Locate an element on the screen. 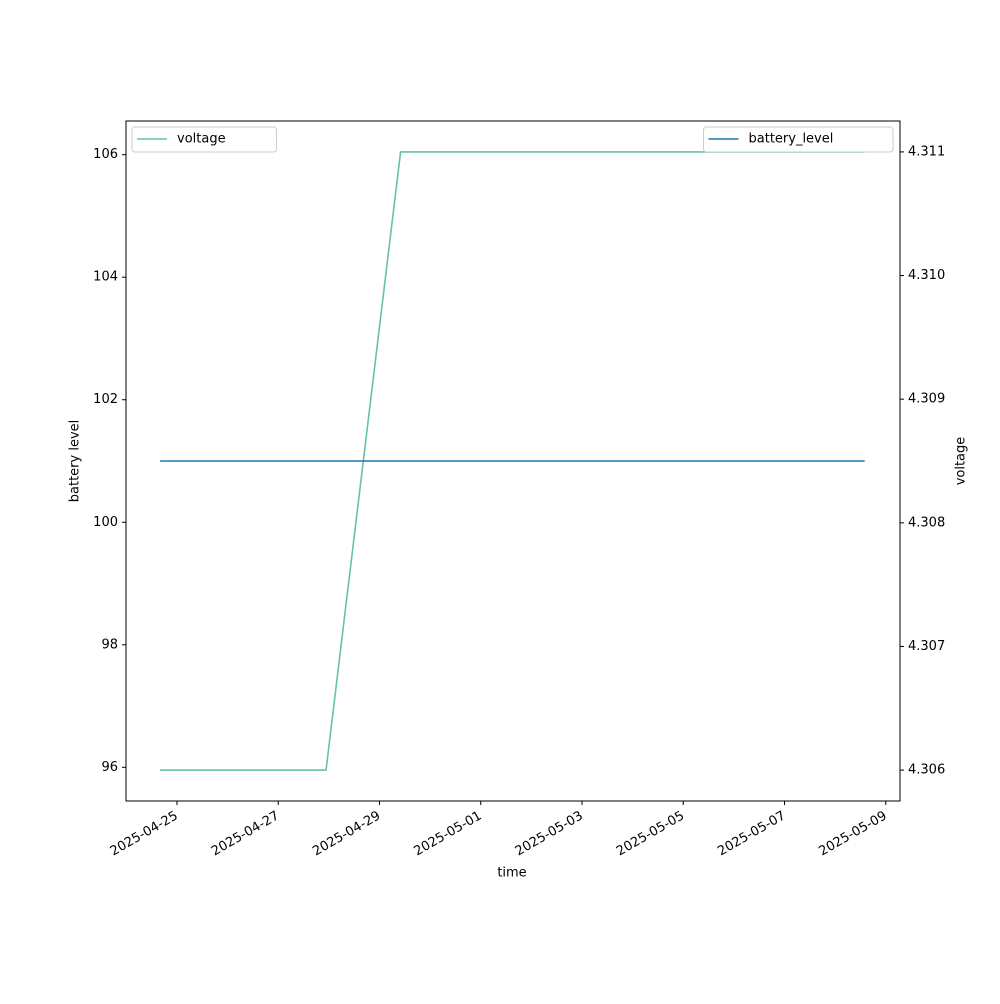  y-axis-label: battery level is located at coordinates (75, 461).